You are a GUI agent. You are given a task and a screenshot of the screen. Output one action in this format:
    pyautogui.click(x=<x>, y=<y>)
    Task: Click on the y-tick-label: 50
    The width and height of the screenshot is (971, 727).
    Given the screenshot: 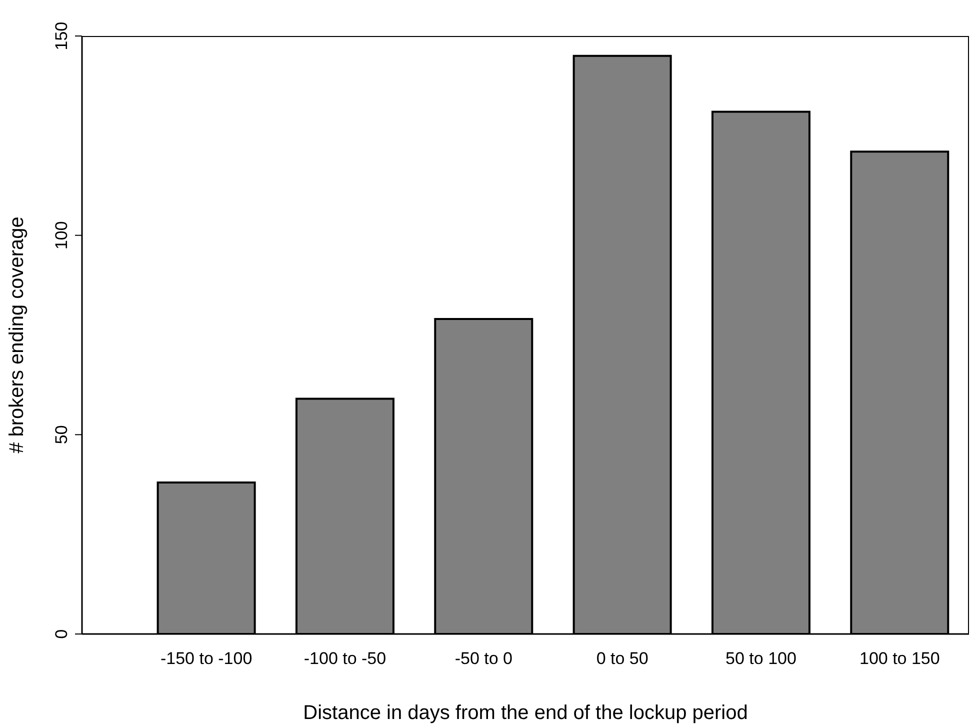 What is the action you would take?
    pyautogui.click(x=61, y=434)
    